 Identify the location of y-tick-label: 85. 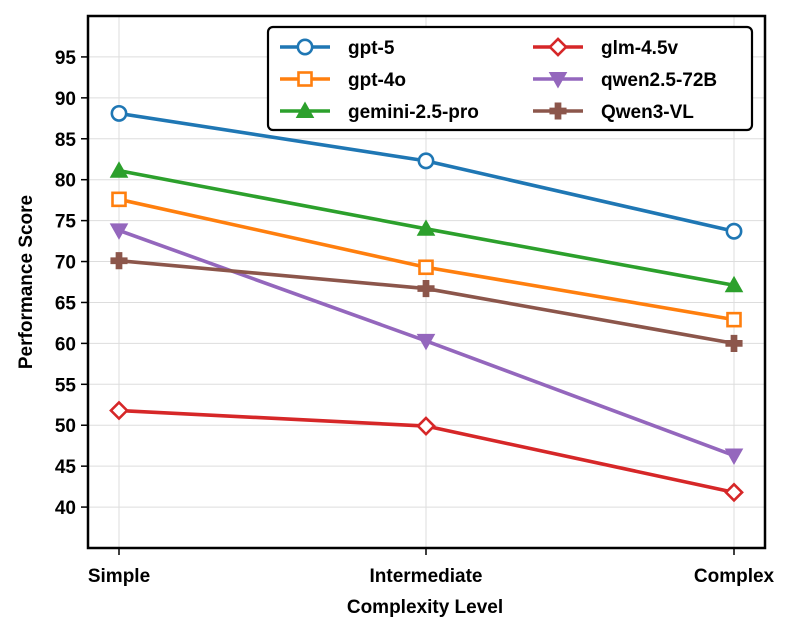
(66, 140).